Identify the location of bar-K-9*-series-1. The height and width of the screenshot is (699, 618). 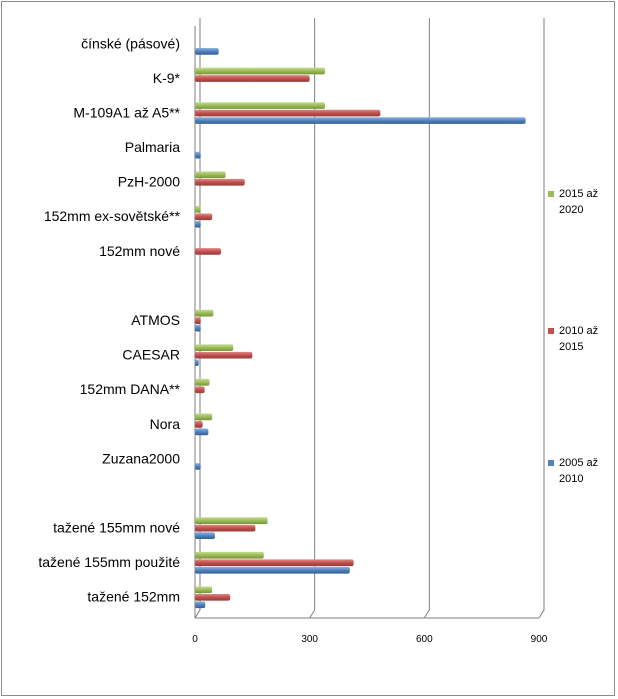
(252, 78).